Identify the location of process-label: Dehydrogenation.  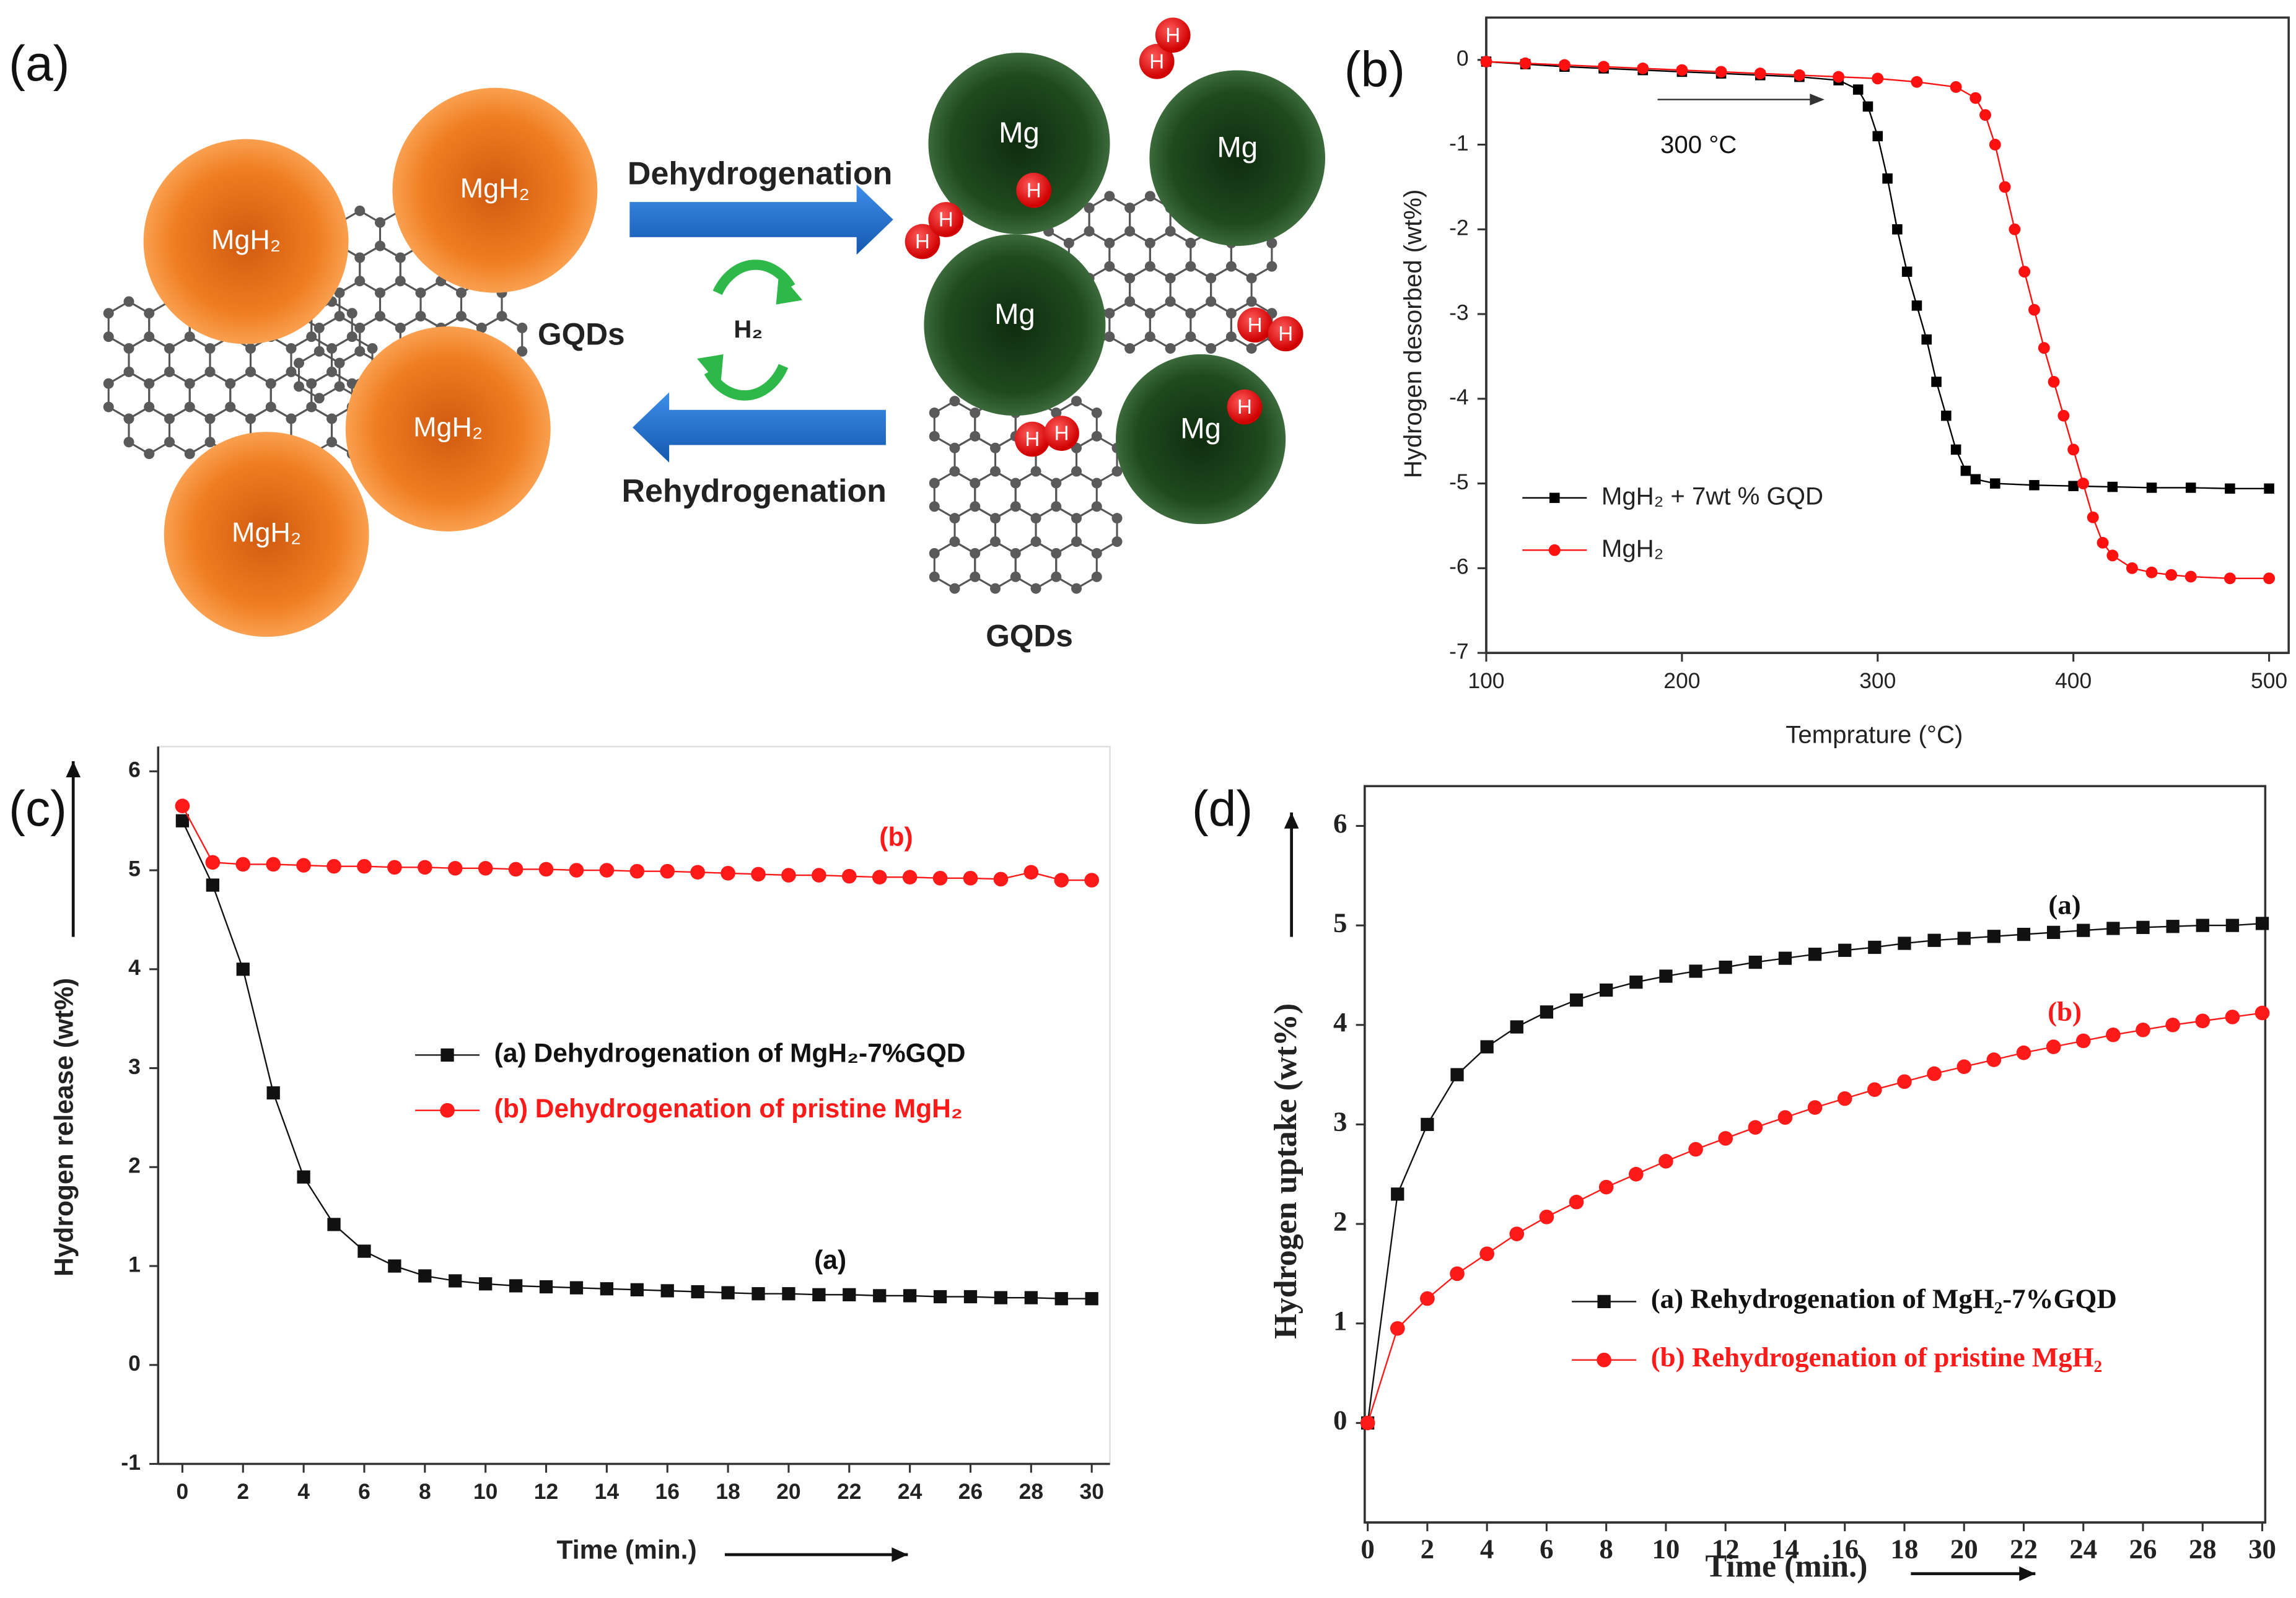
(760, 173).